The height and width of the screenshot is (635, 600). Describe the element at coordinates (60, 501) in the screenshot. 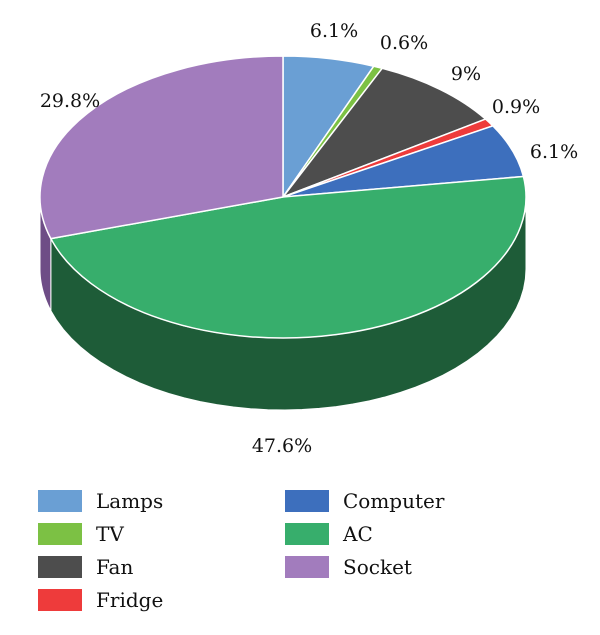

I see `legend-swatch-lamps` at that location.